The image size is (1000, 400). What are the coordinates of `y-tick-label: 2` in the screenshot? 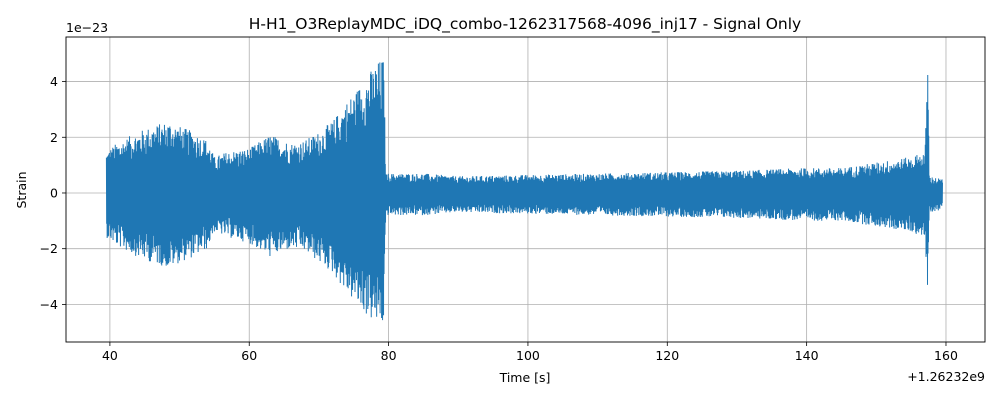 It's located at (54, 137).